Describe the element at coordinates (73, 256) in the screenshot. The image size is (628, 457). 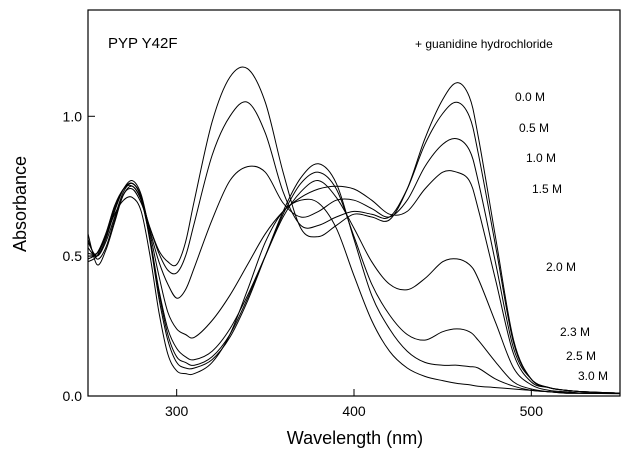
I see `y-tick-label: 0.5` at that location.